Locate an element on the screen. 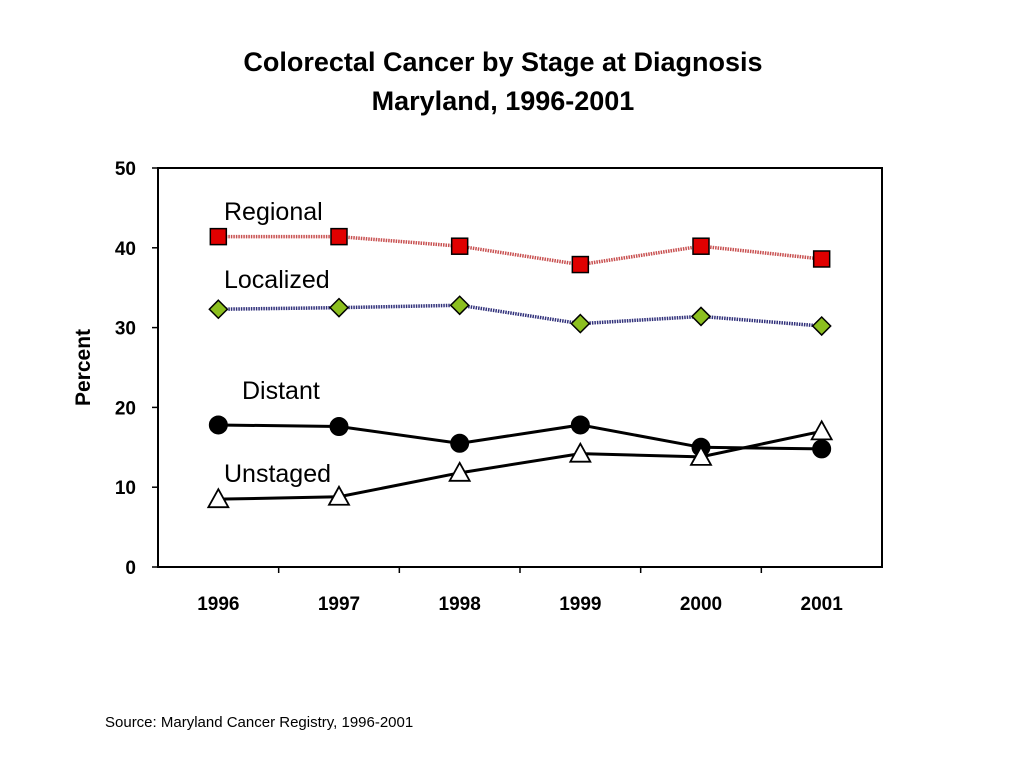  x-tick-label: 1997 is located at coordinates (339, 604).